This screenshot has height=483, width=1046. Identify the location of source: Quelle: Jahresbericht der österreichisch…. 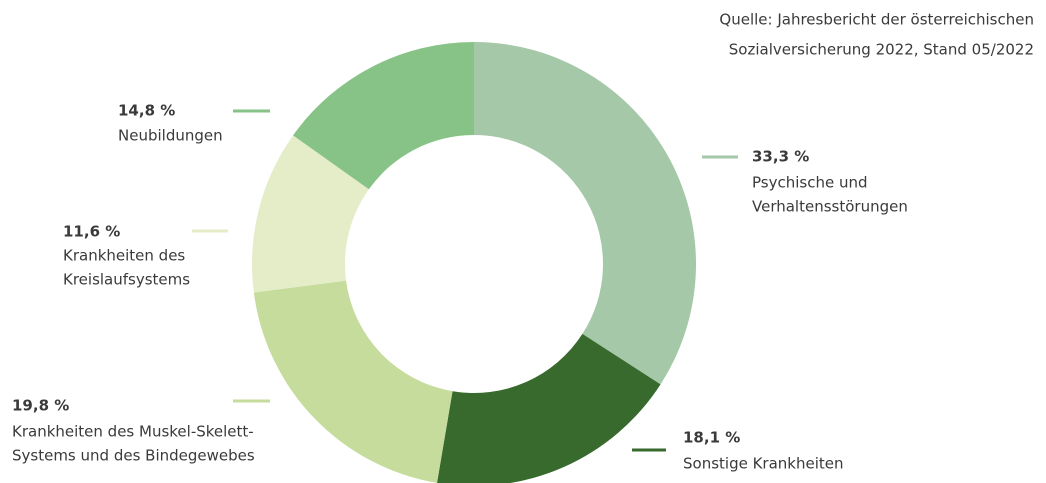
(876, 20).